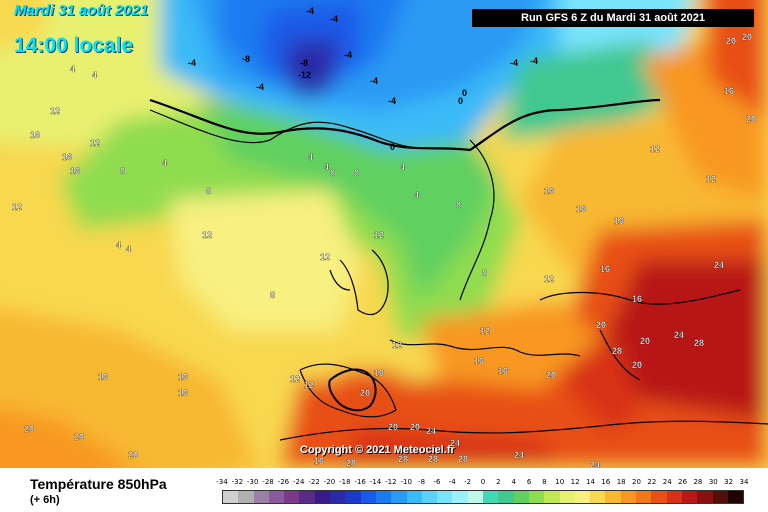 This screenshot has width=768, height=512. Describe the element at coordinates (529, 482) in the screenshot. I see `scale-tick-label: 6` at that location.